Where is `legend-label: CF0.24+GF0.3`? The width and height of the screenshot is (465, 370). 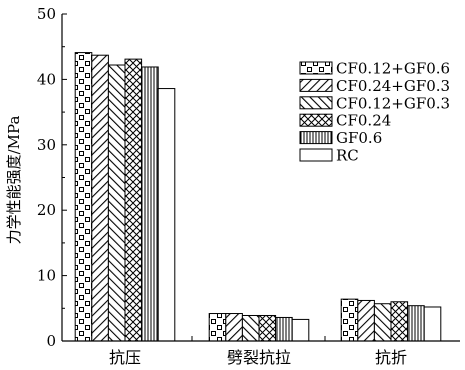 legend-label: CF0.24+GF0.3 is located at coordinates (393, 86).